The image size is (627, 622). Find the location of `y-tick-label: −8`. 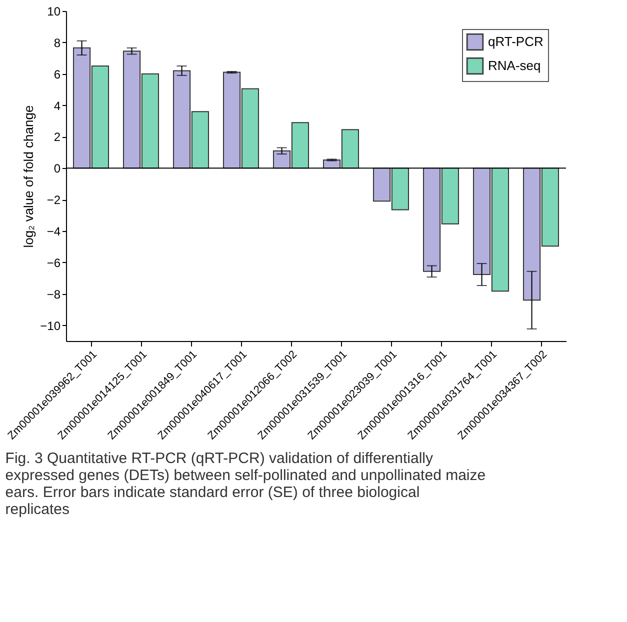

y-tick-label: −8 is located at coordinates (53, 294).